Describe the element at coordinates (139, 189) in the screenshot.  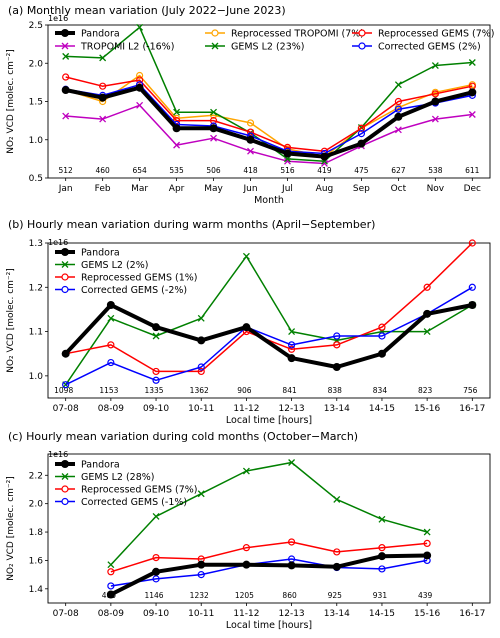
I see `x-tick-label: Mar` at that location.